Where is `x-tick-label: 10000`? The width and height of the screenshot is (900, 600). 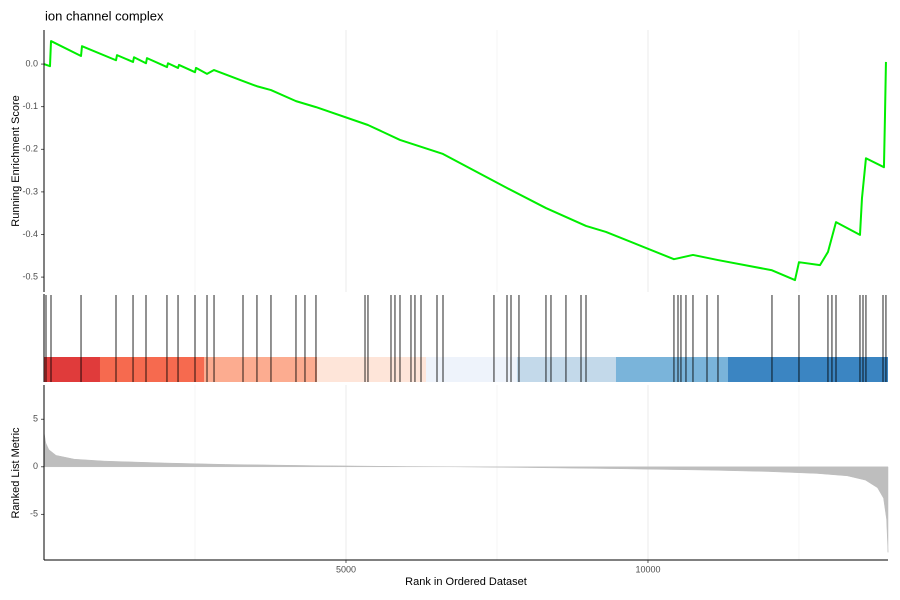 x-tick-label: 10000 is located at coordinates (647, 569).